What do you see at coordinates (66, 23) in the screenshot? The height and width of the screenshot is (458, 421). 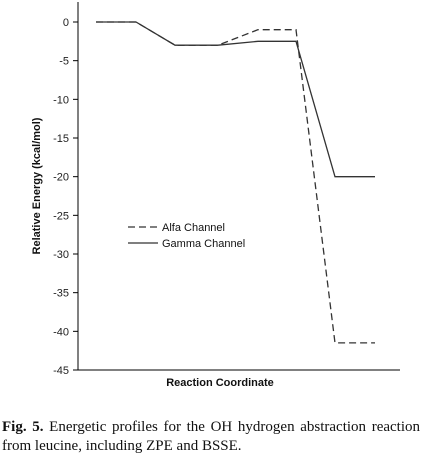 I see `y-tick-label: 0` at bounding box center [66, 23].